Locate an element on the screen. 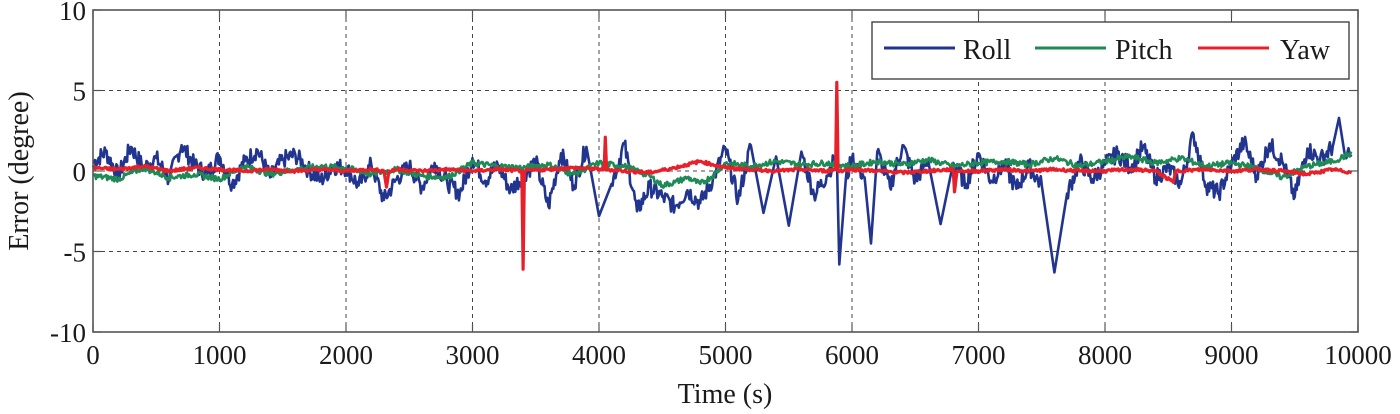 This screenshot has width=1400, height=414. legend-label-pitch: Pitch is located at coordinates (1144, 50).